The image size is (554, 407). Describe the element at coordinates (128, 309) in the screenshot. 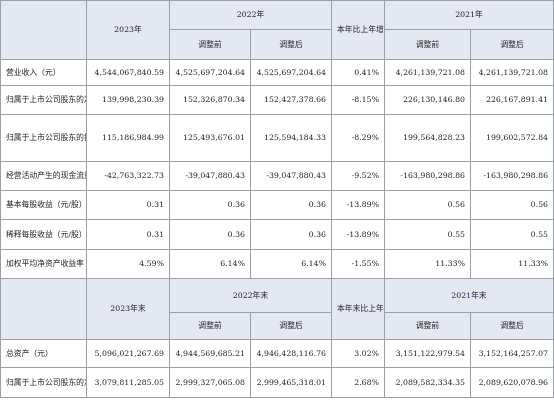

I see `header-2023-end: 2023年末` at that location.